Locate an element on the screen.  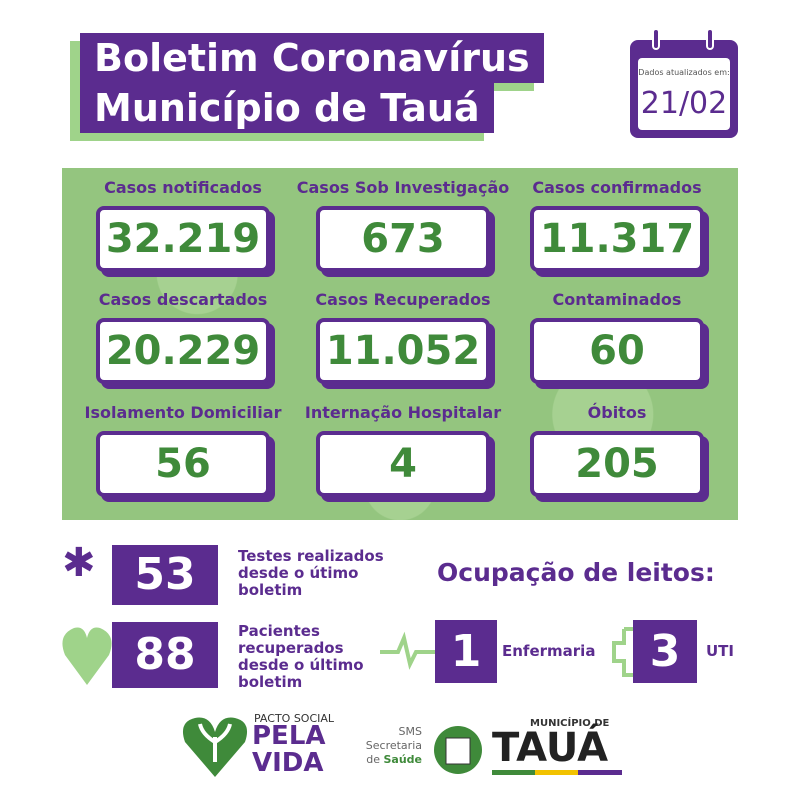
coat-of-arms is located at coordinates (458, 750).